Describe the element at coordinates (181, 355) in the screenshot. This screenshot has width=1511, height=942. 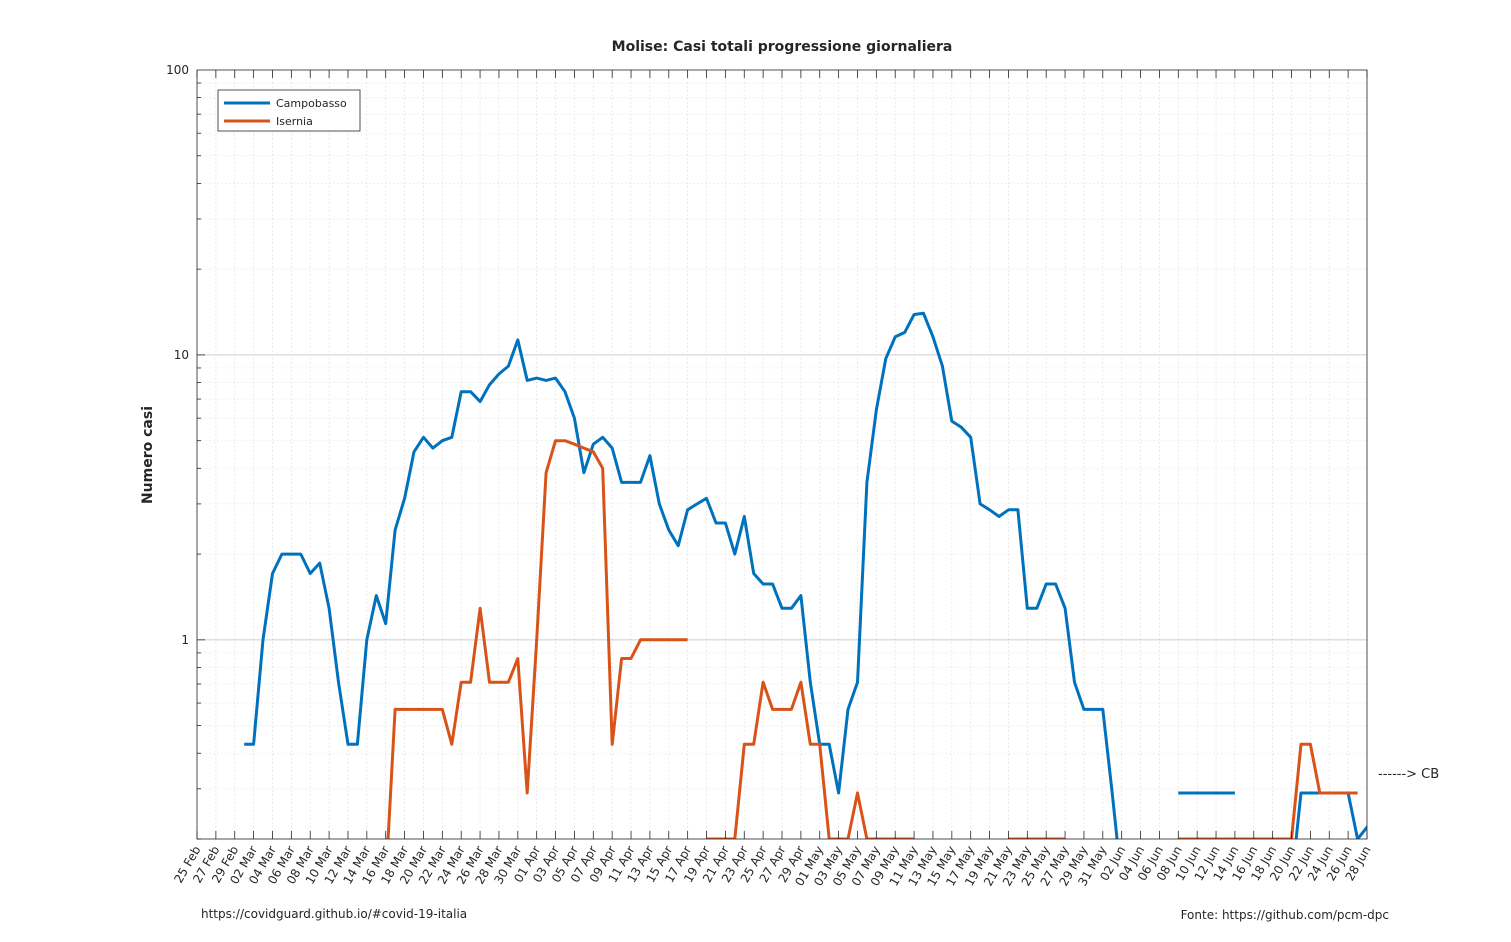
I see `y-tick-label: 10` at that location.